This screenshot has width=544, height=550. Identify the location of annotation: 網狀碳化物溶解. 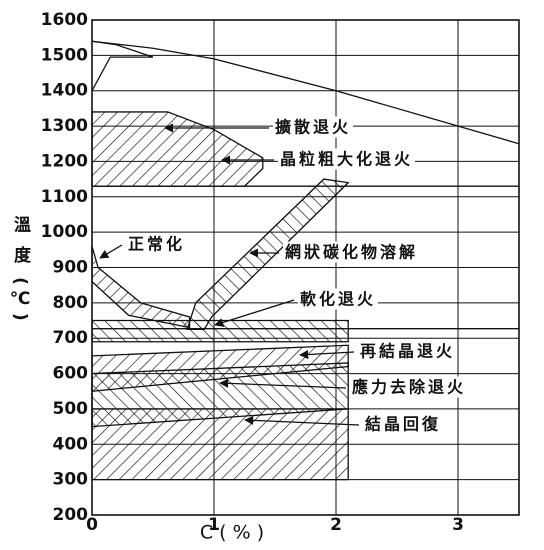
(351, 252).